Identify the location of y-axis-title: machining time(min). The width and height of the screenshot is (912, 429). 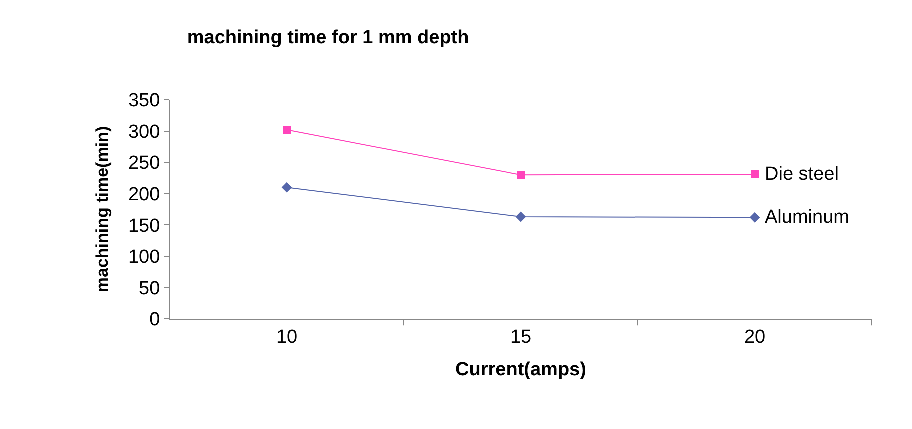
(102, 209).